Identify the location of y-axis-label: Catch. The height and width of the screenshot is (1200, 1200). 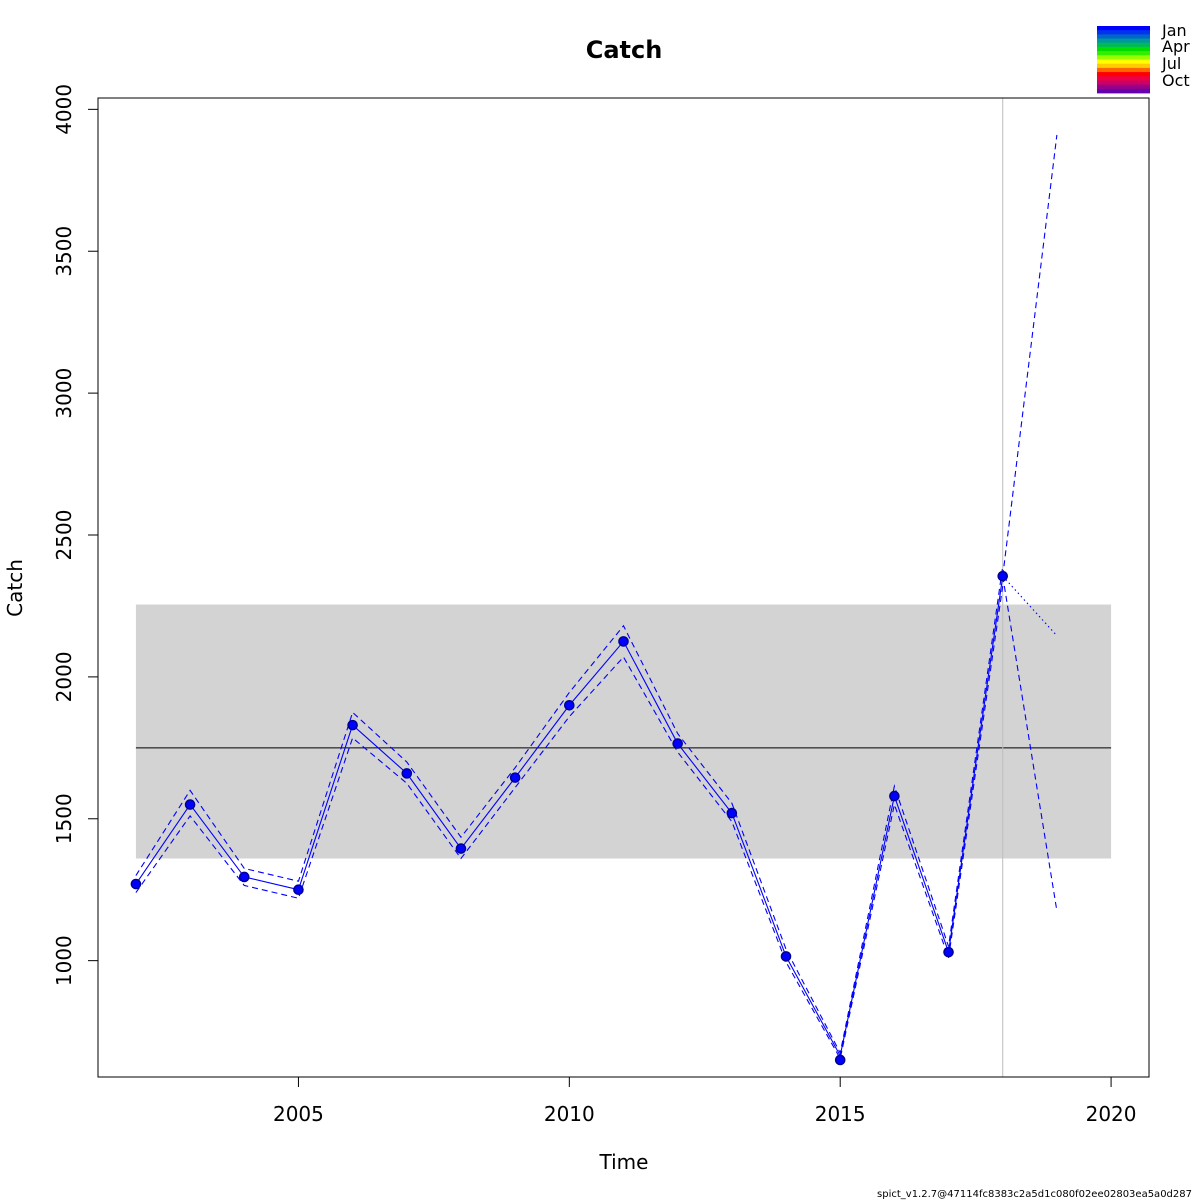
(15, 588).